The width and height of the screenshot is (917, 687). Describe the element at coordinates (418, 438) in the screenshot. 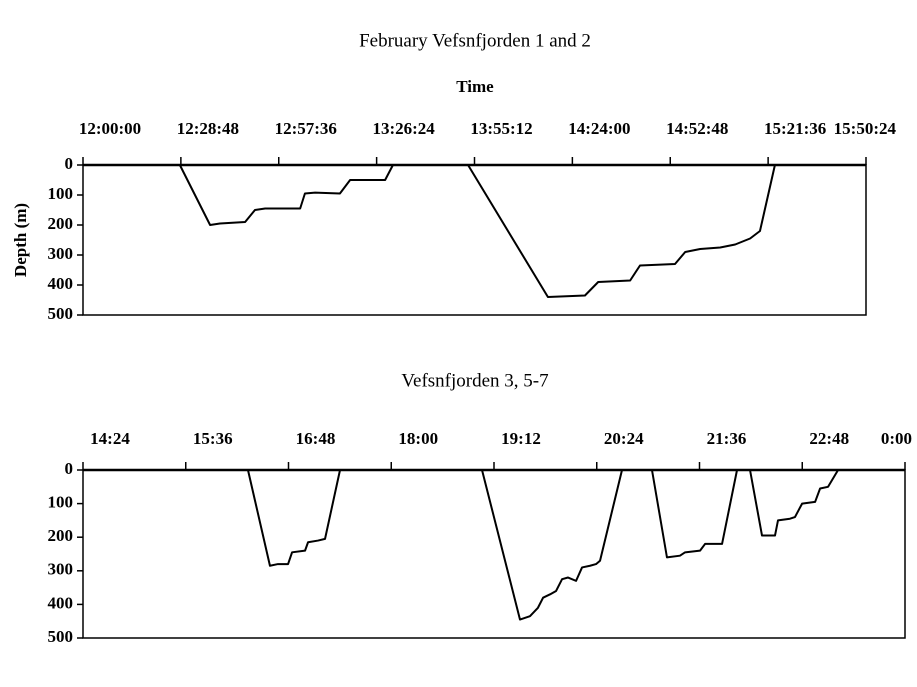

I see `x-tick-label: 18:00` at that location.